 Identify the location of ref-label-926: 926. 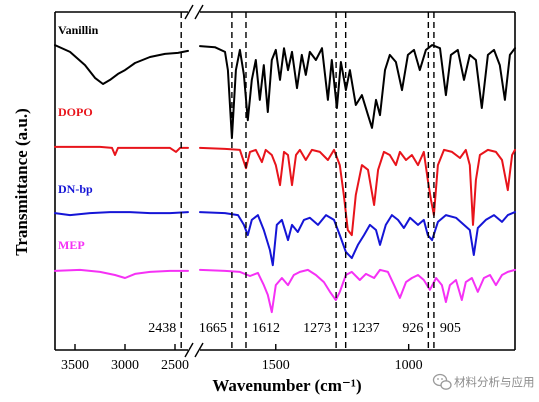
(412, 328).